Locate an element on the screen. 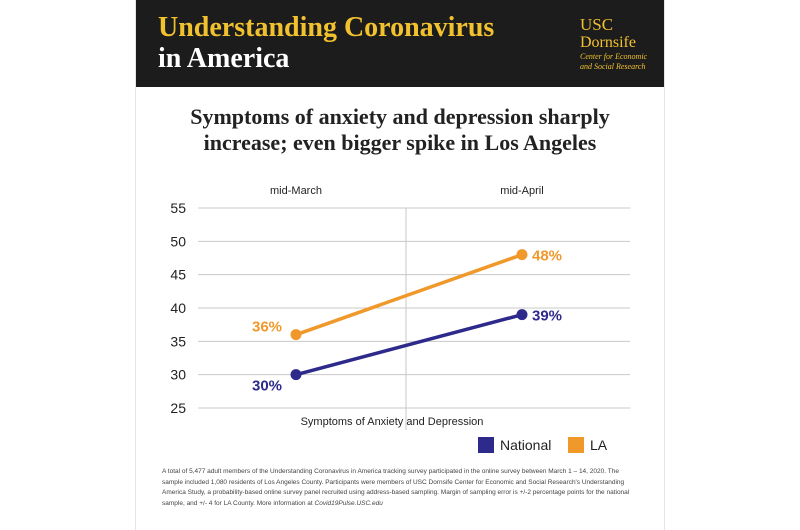  banner-title-line2: in America is located at coordinates (224, 58).